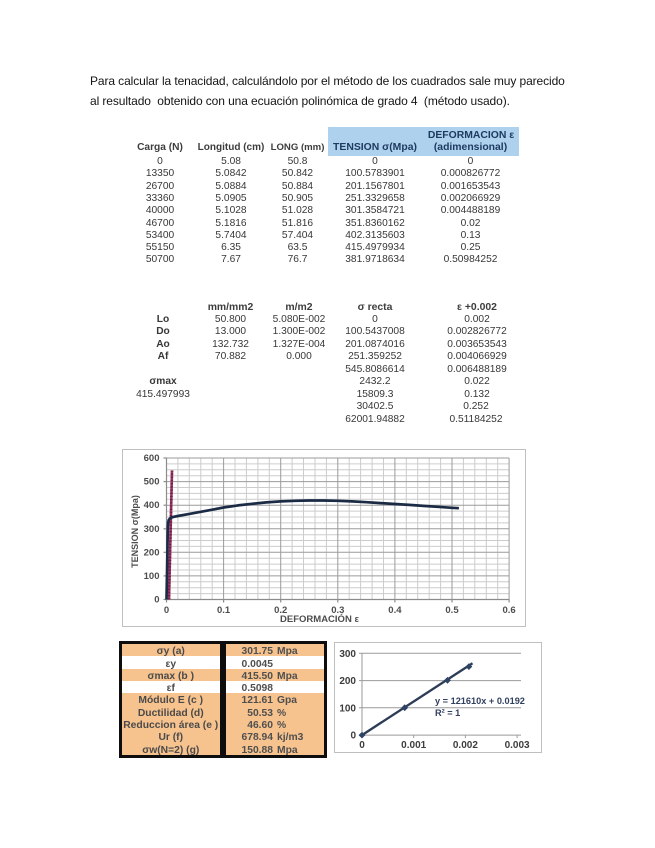 This screenshot has height=848, width=655. Describe the element at coordinates (337, 610) in the screenshot. I see `svg-text: 0.3` at that location.